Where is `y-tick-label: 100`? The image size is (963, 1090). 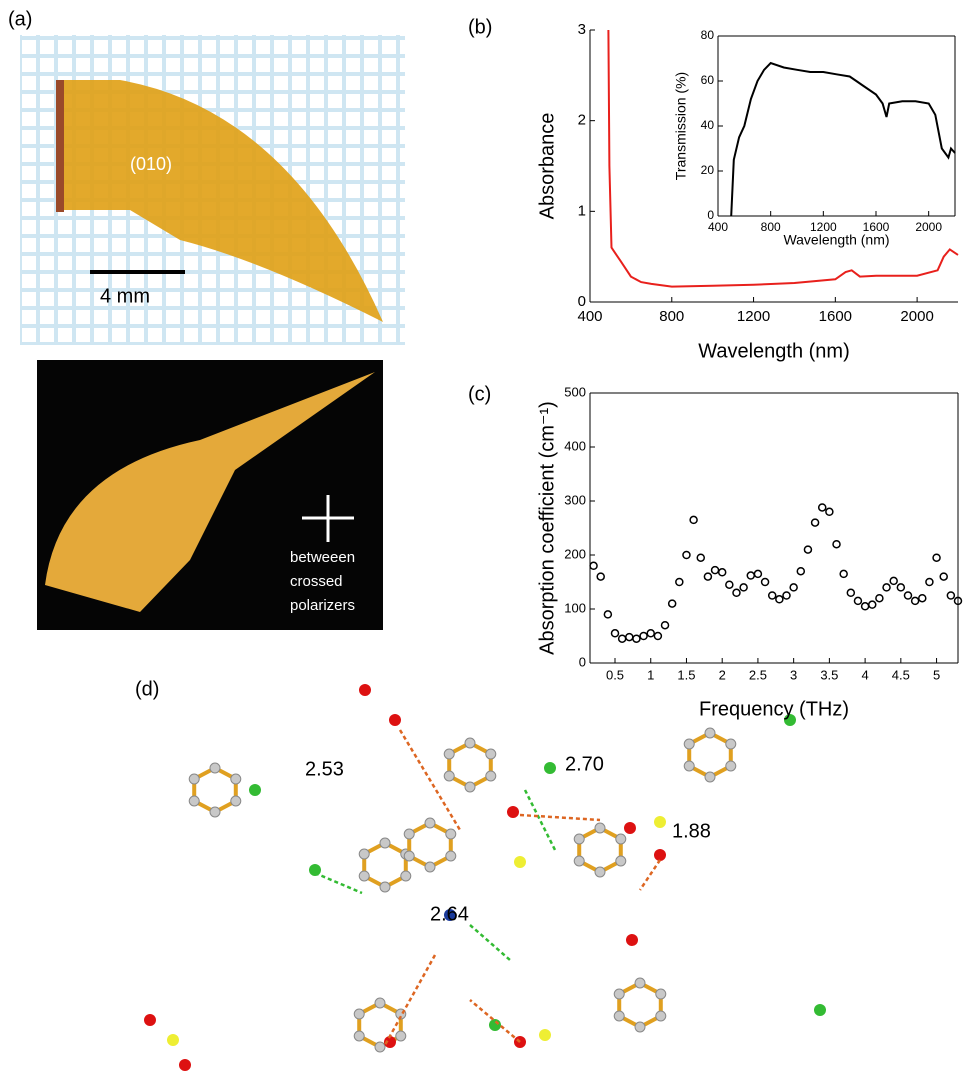 y-tick-label: 100 is located at coordinates (575, 607).